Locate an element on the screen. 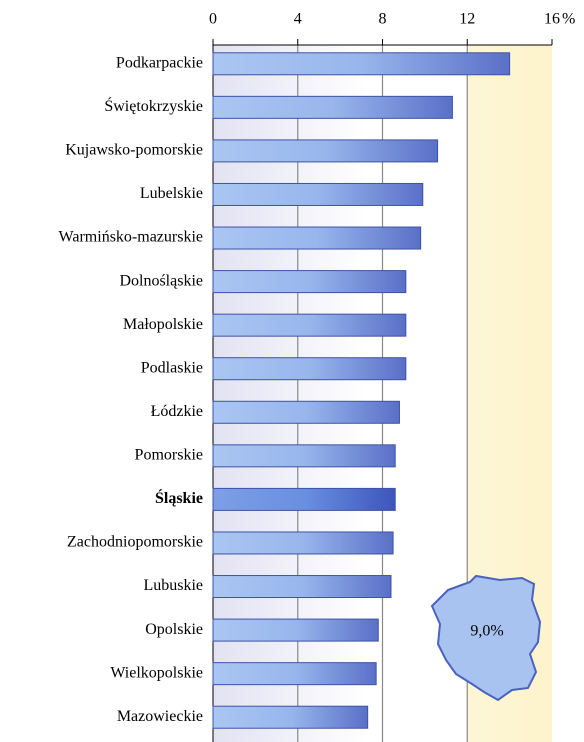 Image resolution: width=584 pixels, height=742 pixels. map-poland is located at coordinates (486, 638).